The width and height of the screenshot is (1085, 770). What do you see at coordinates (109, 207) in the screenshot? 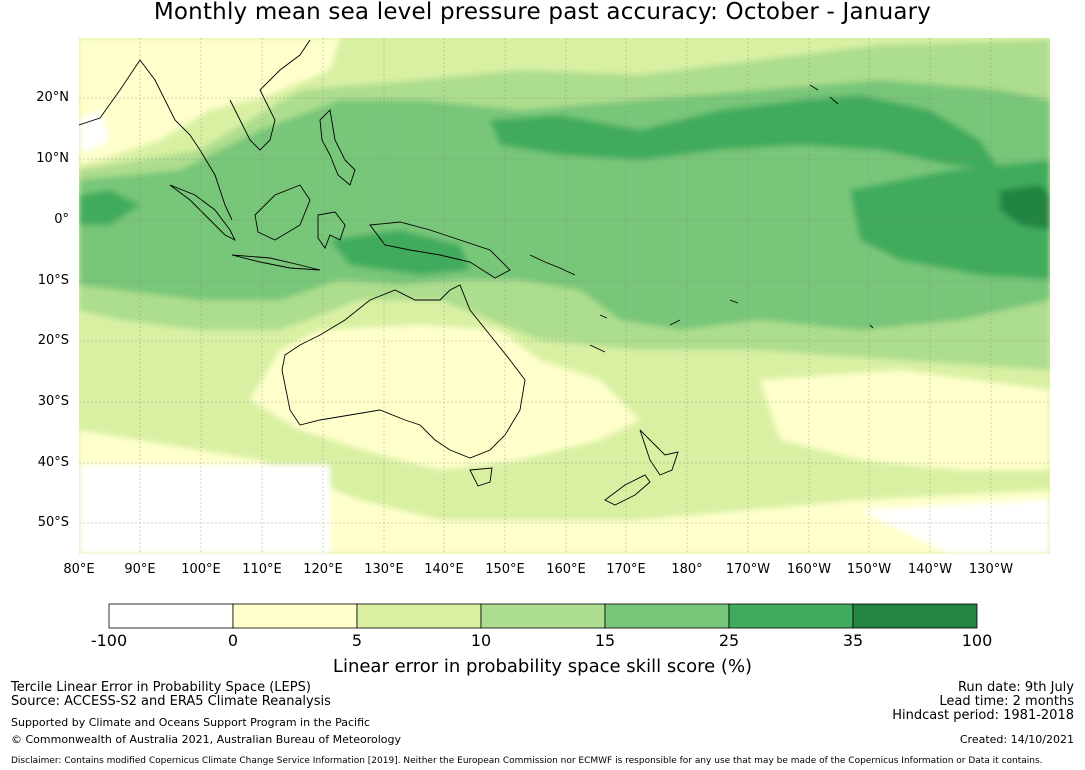
I see `skill-region-25-35-west` at bounding box center [109, 207].